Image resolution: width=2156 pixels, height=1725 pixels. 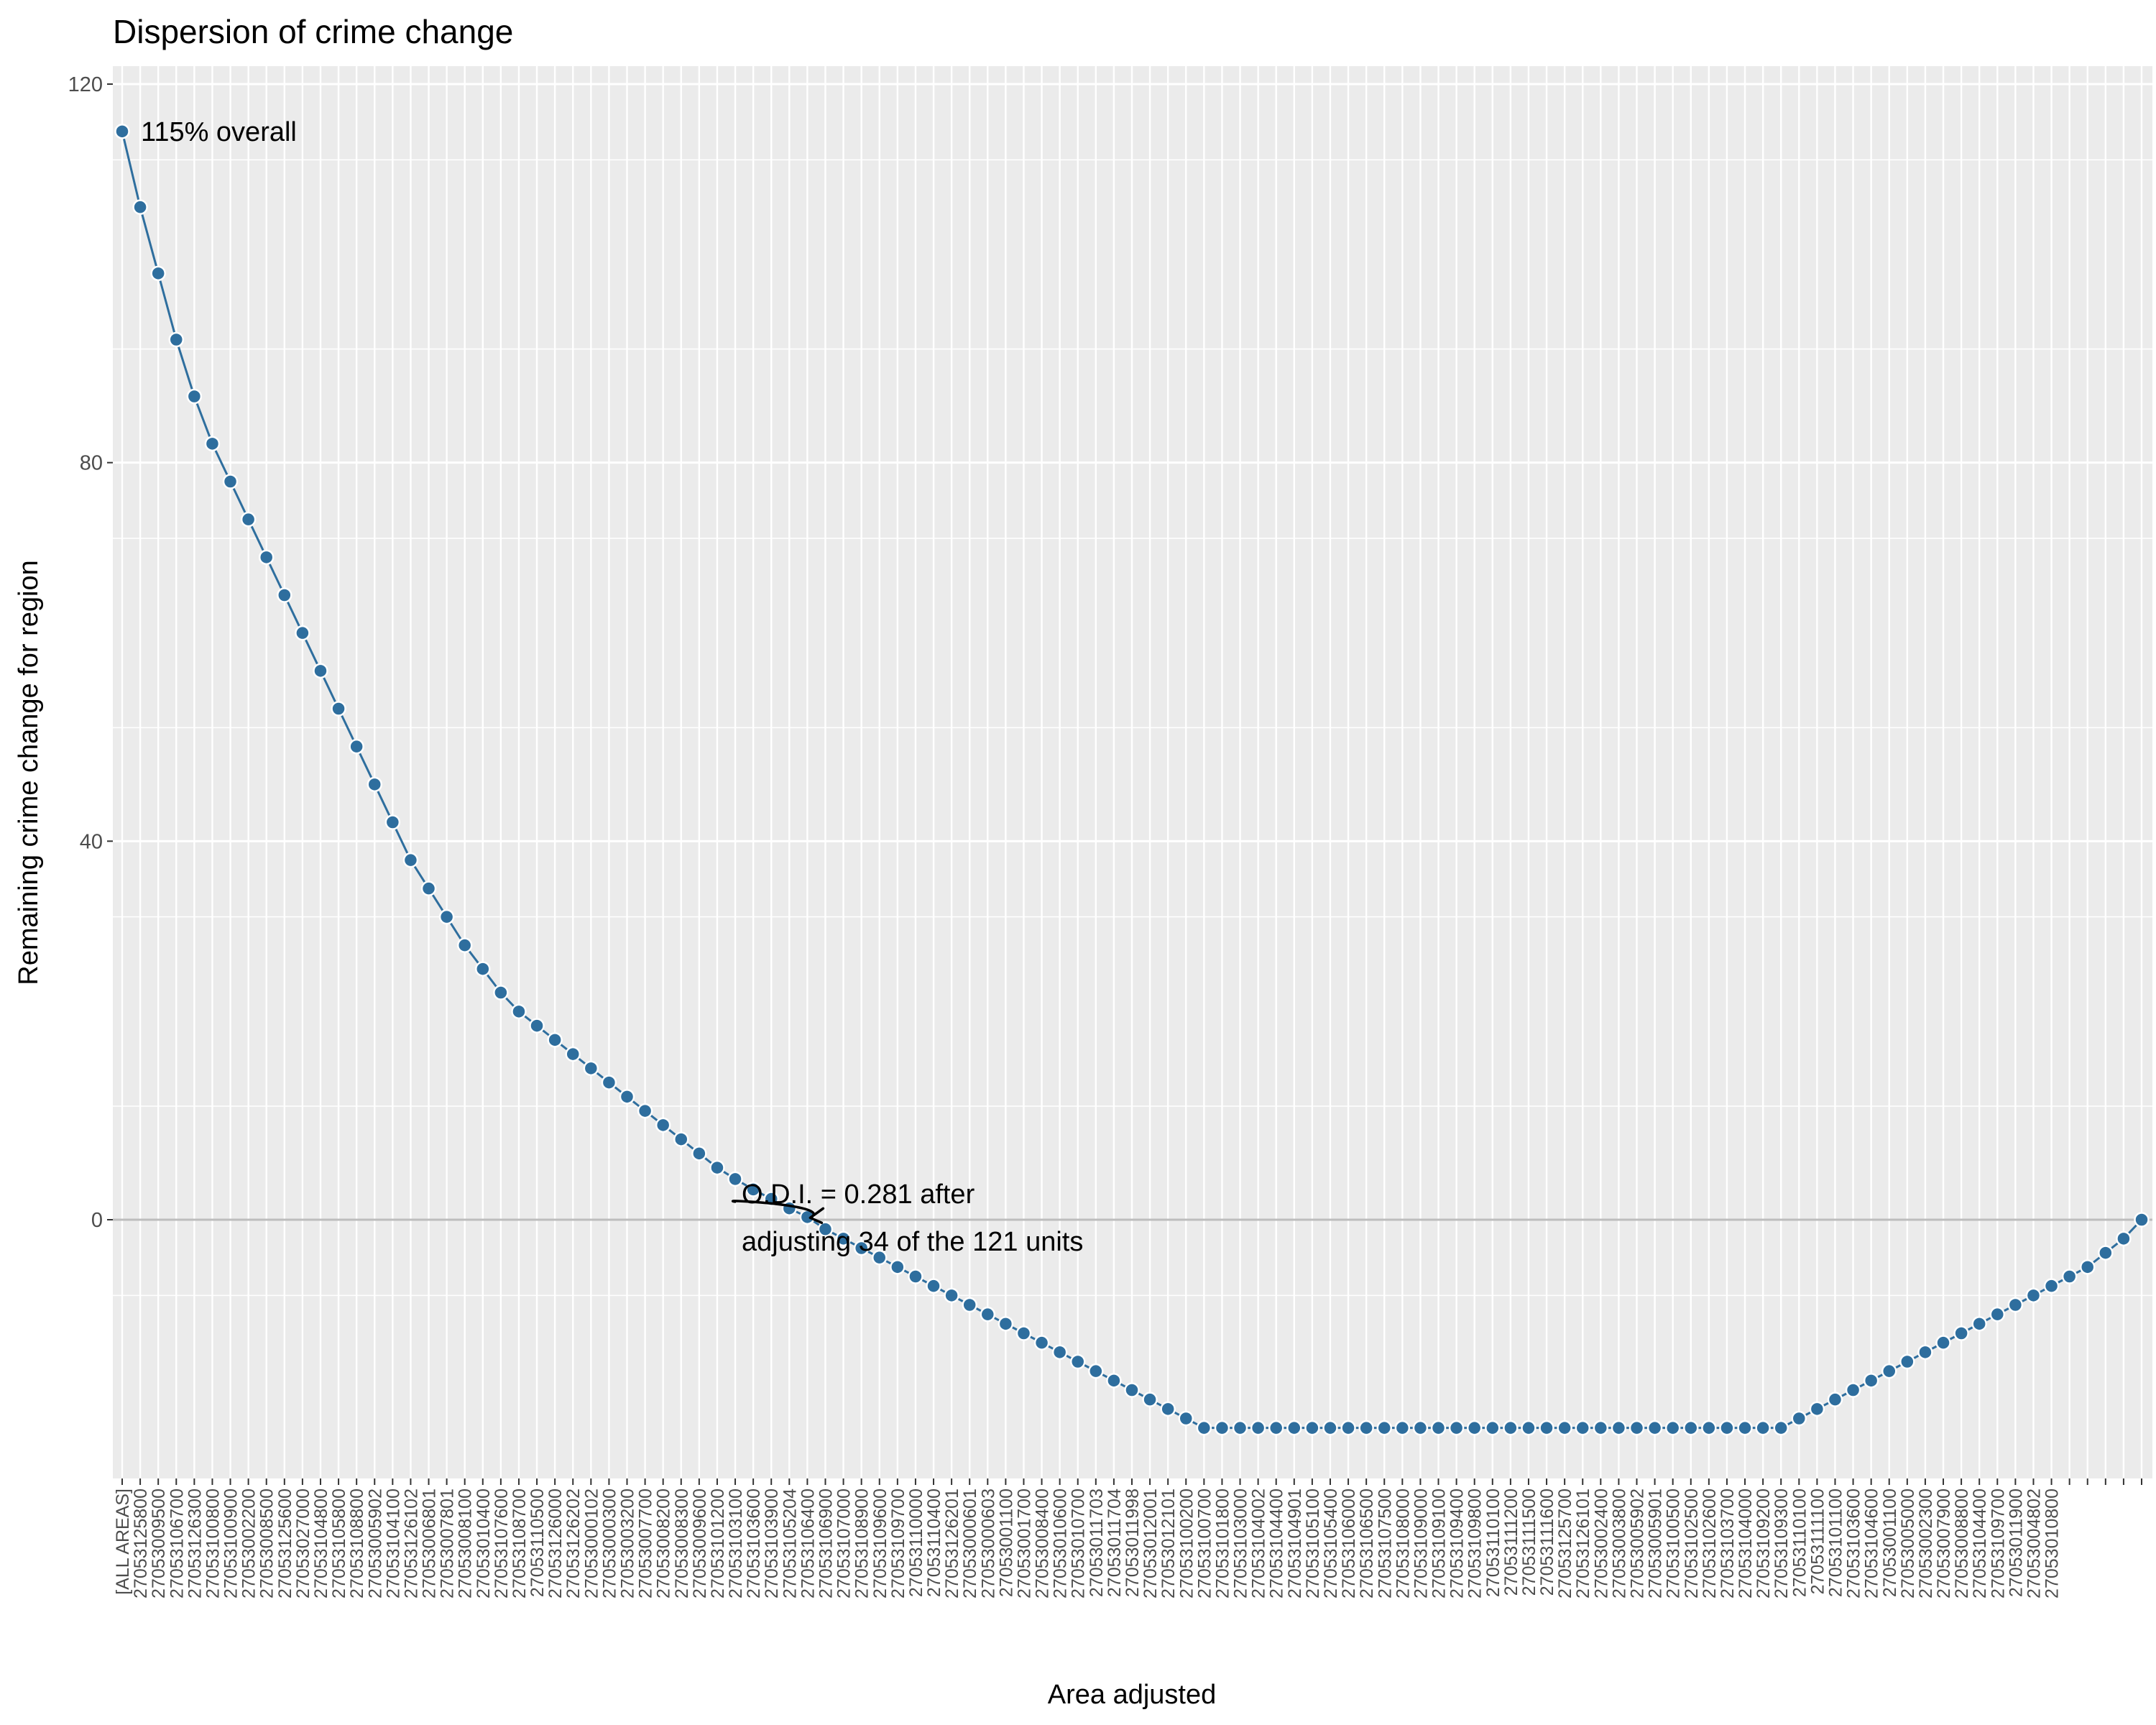 I want to click on x-tick-label: 27053110400, so click(x=934, y=1543).